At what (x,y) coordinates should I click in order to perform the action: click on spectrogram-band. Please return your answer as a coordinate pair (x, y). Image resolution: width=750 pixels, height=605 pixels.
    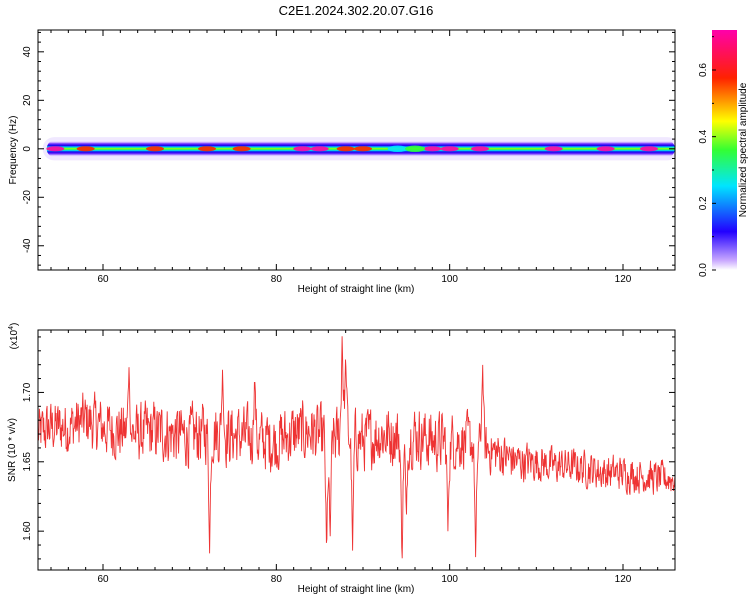
    Looking at the image, I should click on (358, 149).